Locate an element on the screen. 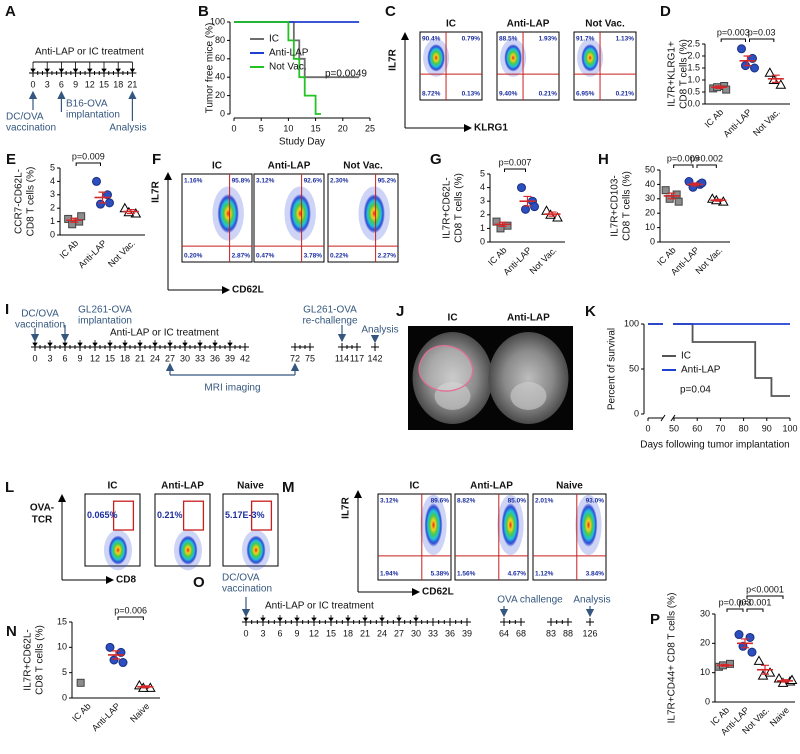 The height and width of the screenshot is (754, 800). y-tick-label: 20 is located at coordinates (705, 643).